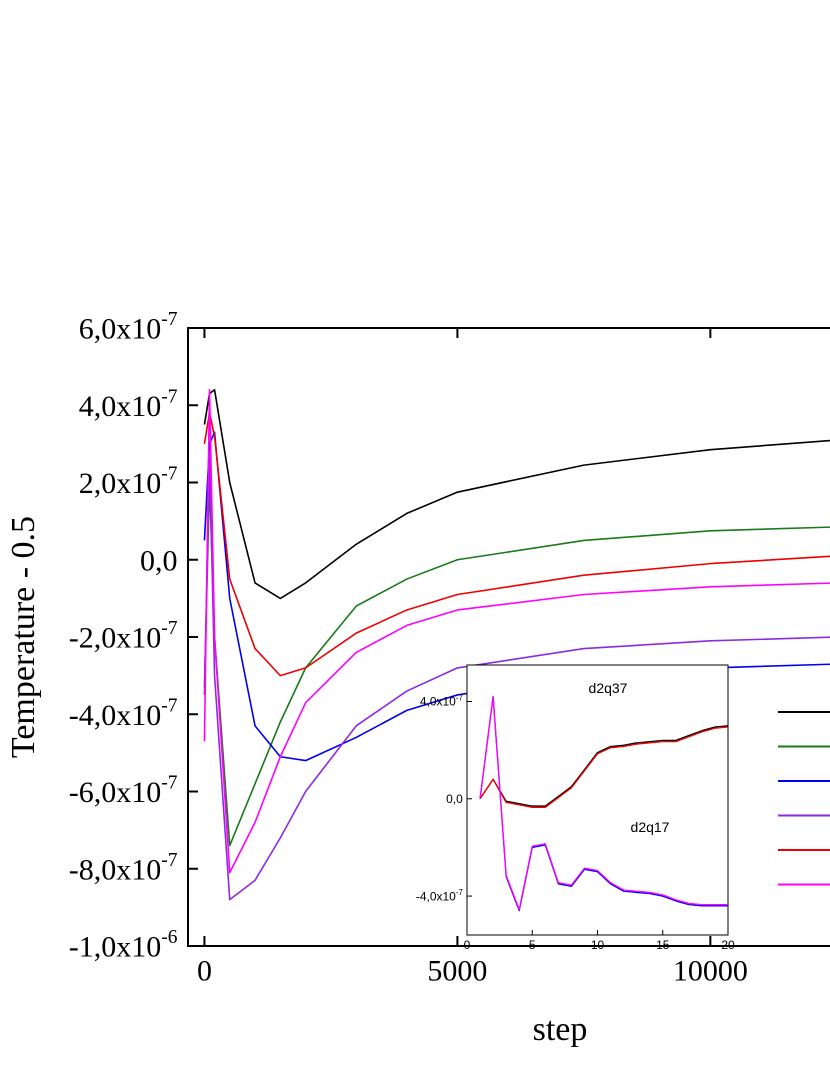 Image resolution: width=830 pixels, height=1075 pixels. What do you see at coordinates (560, 1029) in the screenshot?
I see `x-axis-label: step` at bounding box center [560, 1029].